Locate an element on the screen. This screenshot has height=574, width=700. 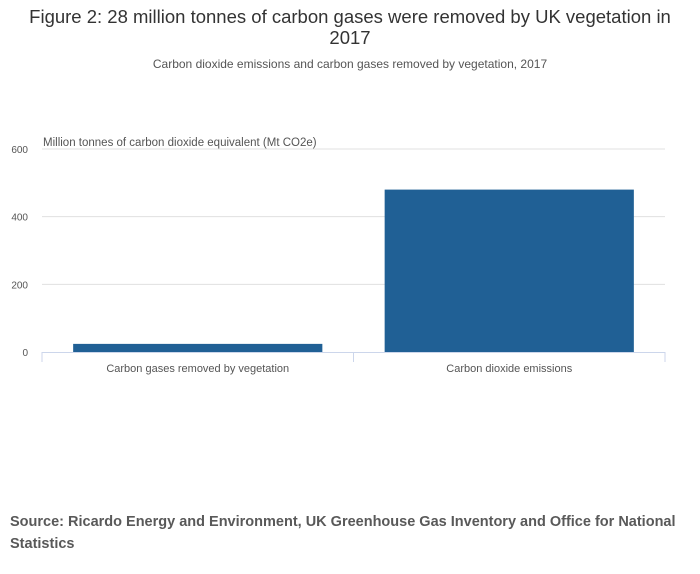
y-tick-label: 200 is located at coordinates (19, 285).